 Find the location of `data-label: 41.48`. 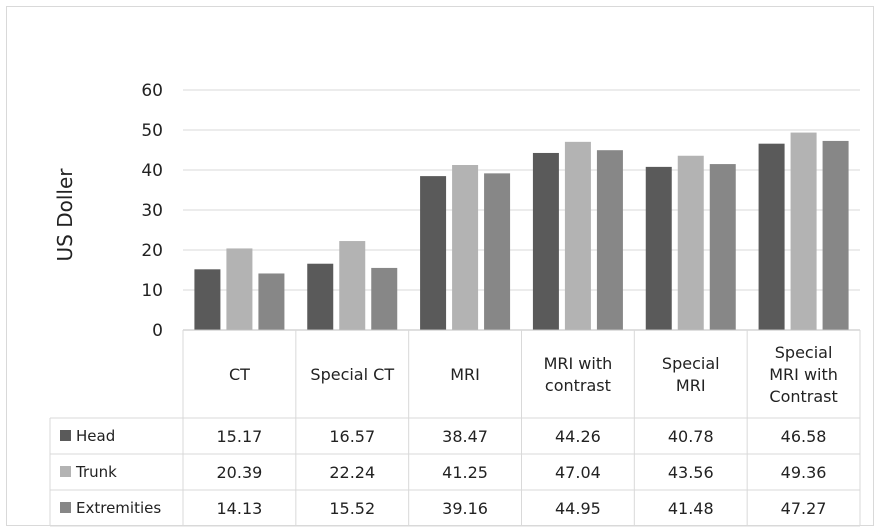

data-label: 41.48 is located at coordinates (691, 508).